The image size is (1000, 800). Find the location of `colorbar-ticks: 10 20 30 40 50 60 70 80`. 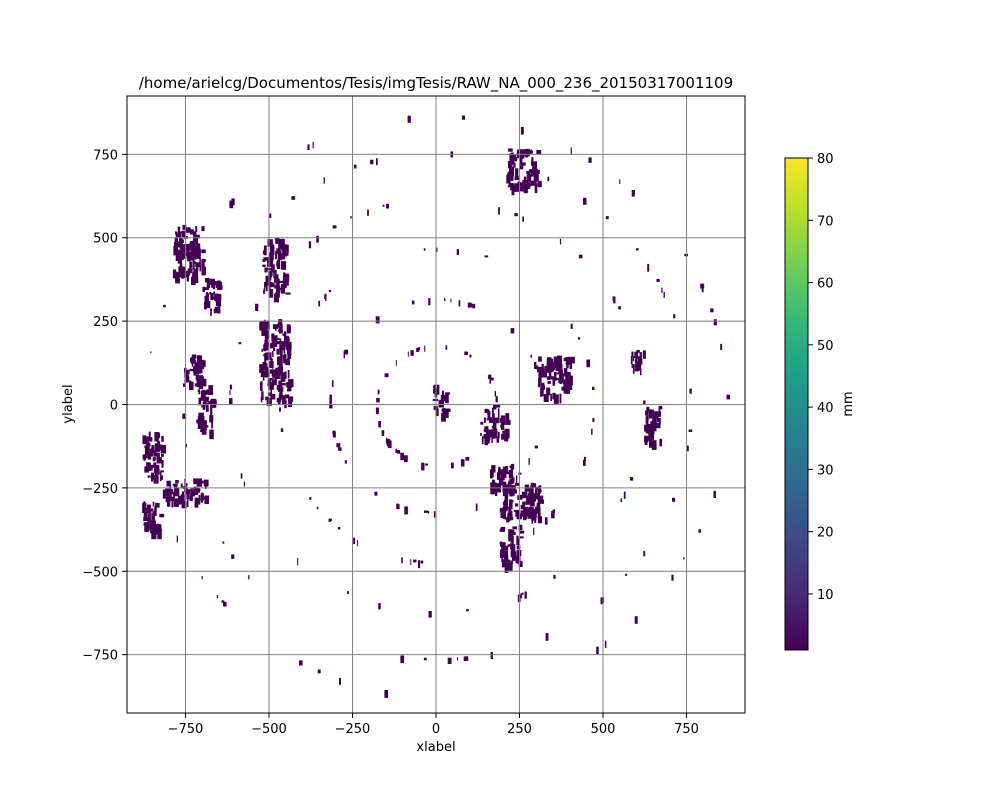

colorbar-ticks: 10 20 30 40 50 60 70 80 is located at coordinates (821, 377).